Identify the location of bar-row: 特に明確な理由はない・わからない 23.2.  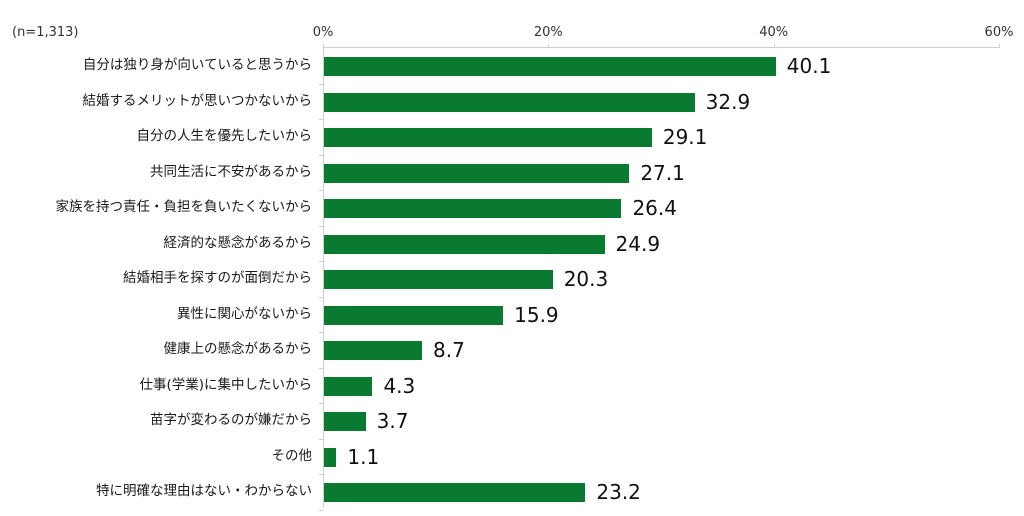
(512, 492).